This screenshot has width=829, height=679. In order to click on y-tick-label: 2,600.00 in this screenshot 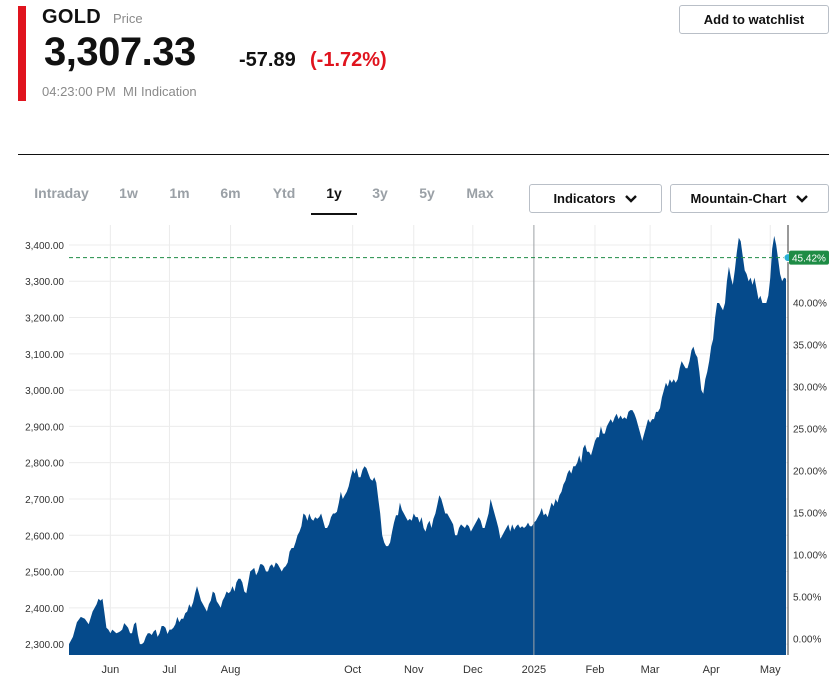, I will do `click(44, 536)`.